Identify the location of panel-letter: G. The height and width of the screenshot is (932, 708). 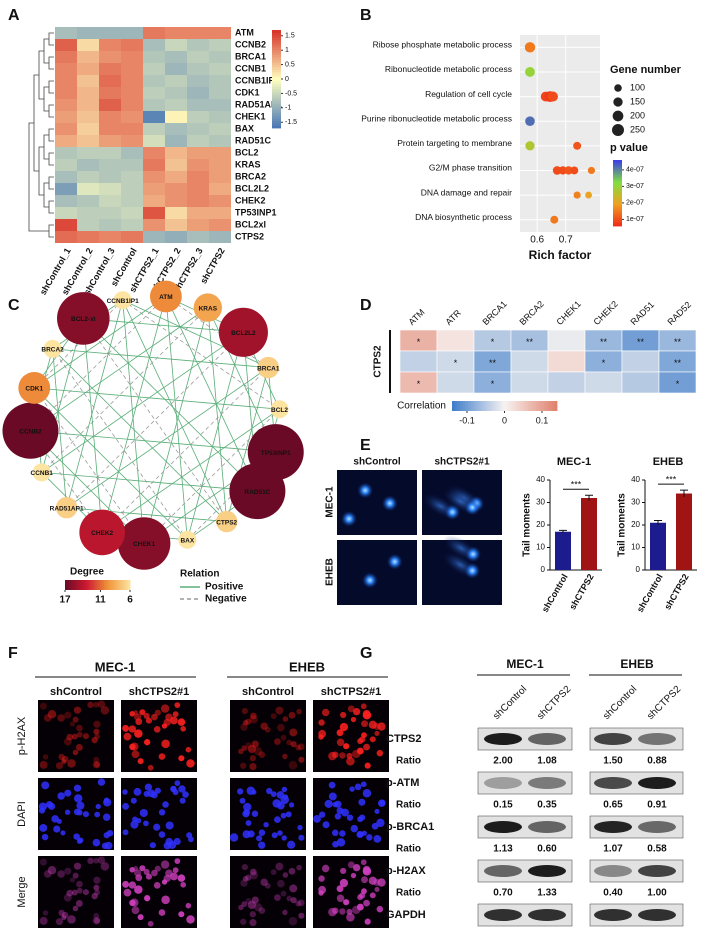
(366, 653).